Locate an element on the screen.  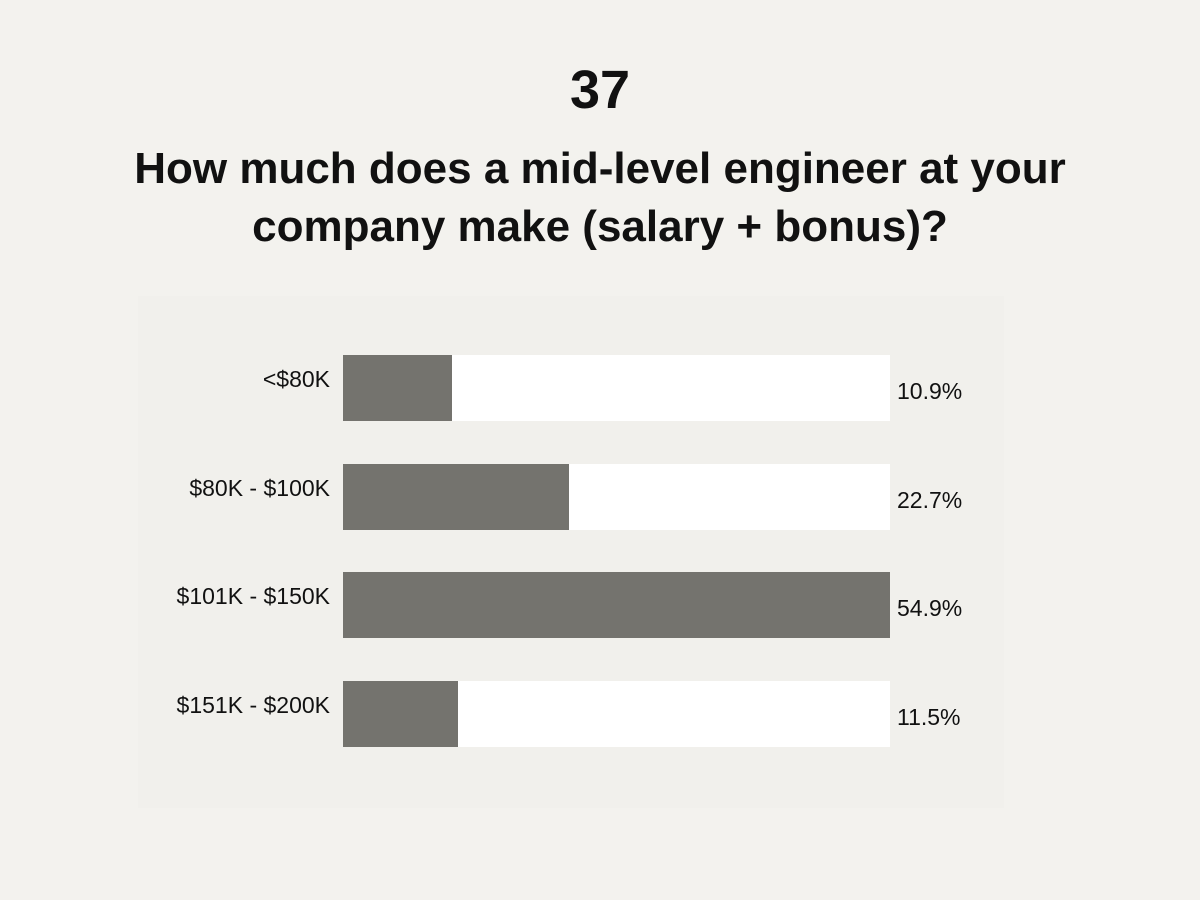
category-label: $151K - $200K is located at coordinates (253, 704).